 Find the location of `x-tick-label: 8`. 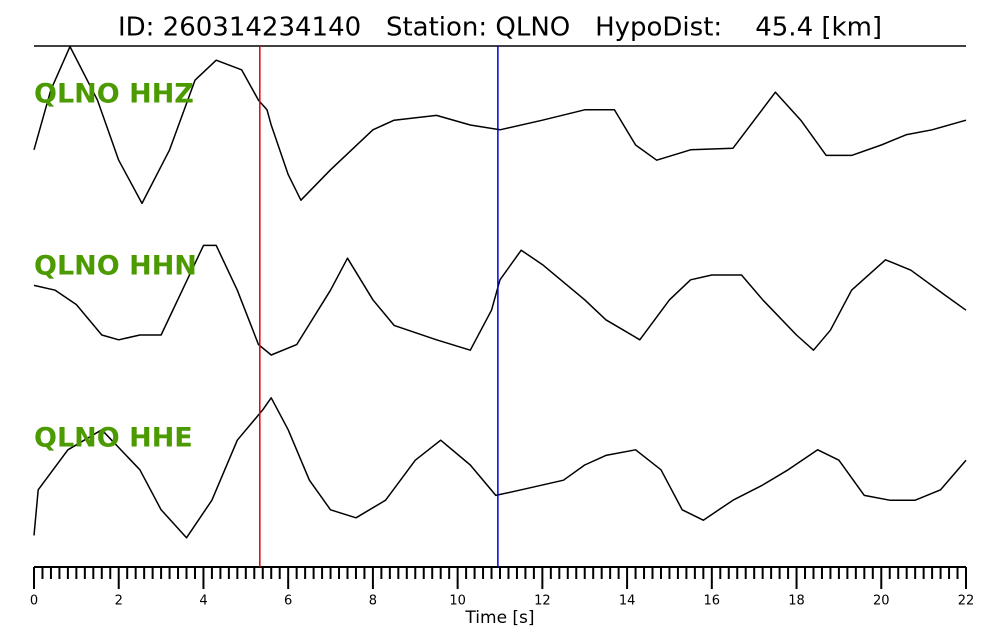

x-tick-label: 8 is located at coordinates (373, 601).